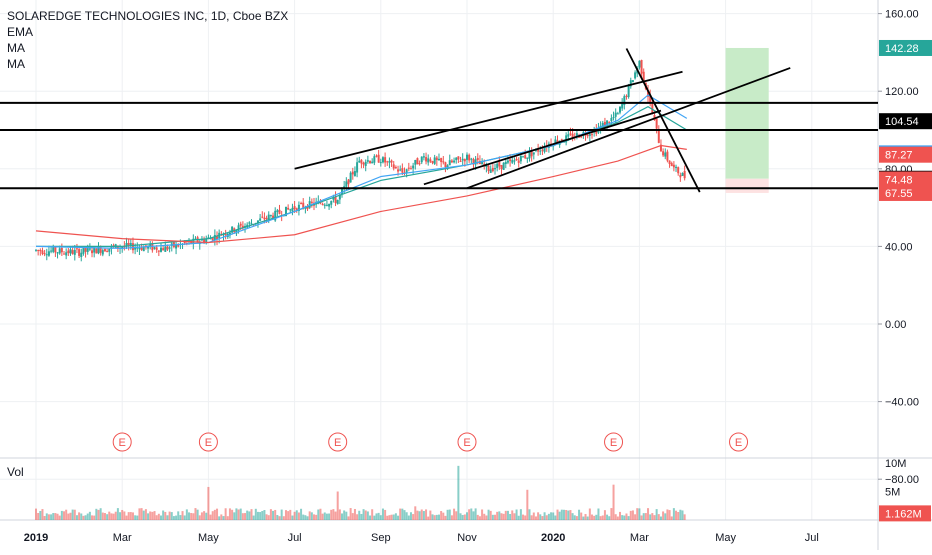 This screenshot has height=555, width=932. What do you see at coordinates (16, 64) in the screenshot?
I see `ma-legend-item-2: MA` at bounding box center [16, 64].